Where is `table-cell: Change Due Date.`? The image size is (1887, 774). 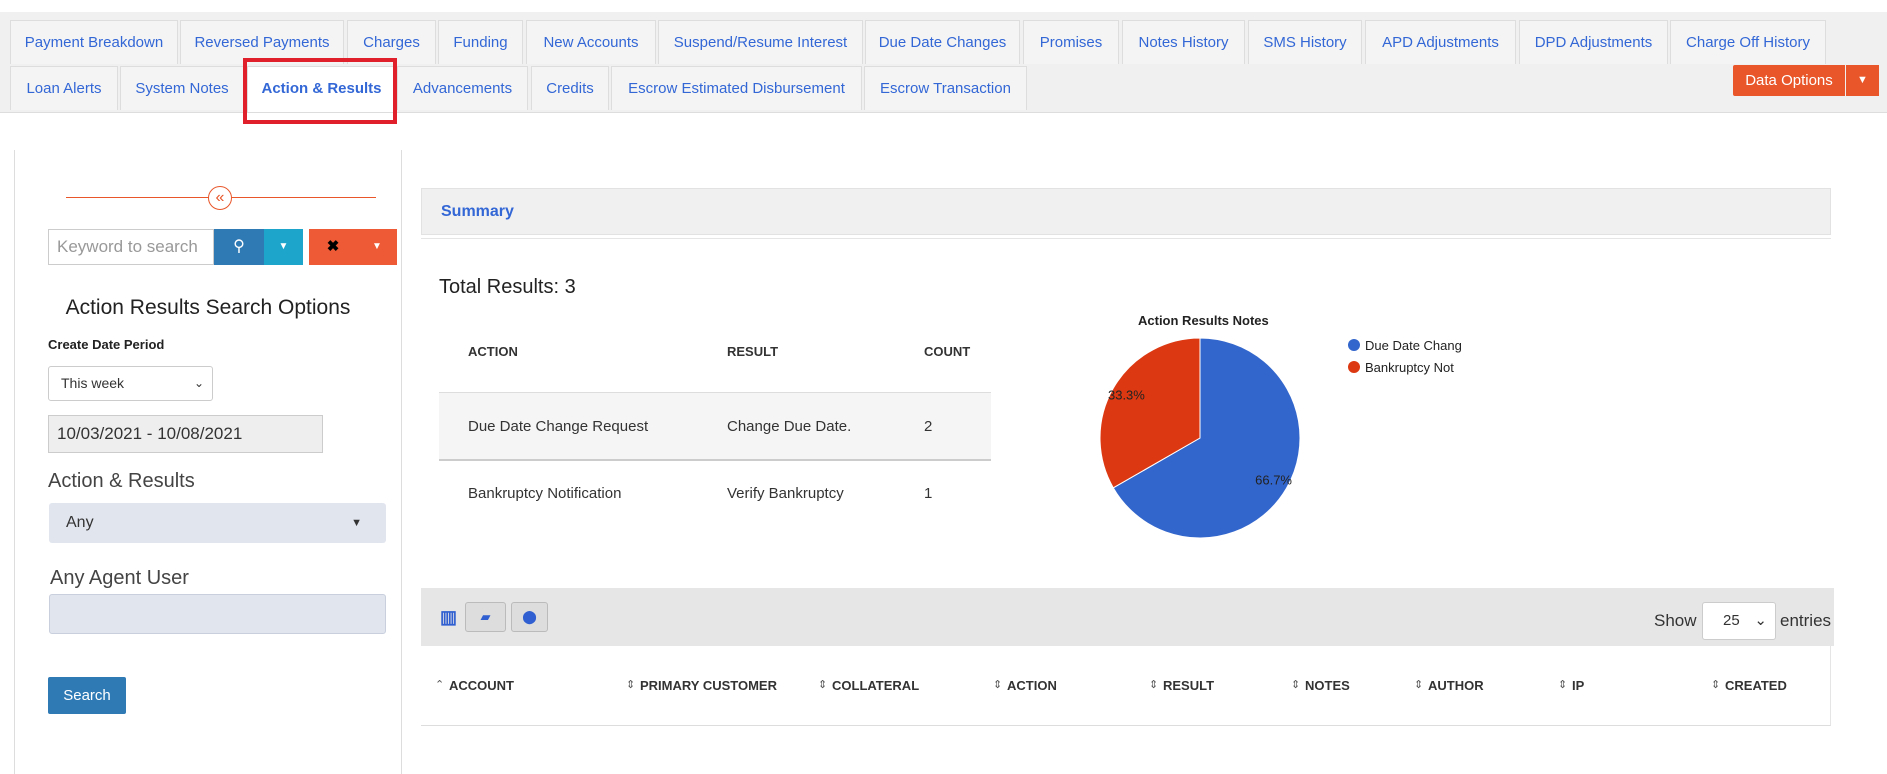
table-cell: Change Due Date. is located at coordinates (789, 426).